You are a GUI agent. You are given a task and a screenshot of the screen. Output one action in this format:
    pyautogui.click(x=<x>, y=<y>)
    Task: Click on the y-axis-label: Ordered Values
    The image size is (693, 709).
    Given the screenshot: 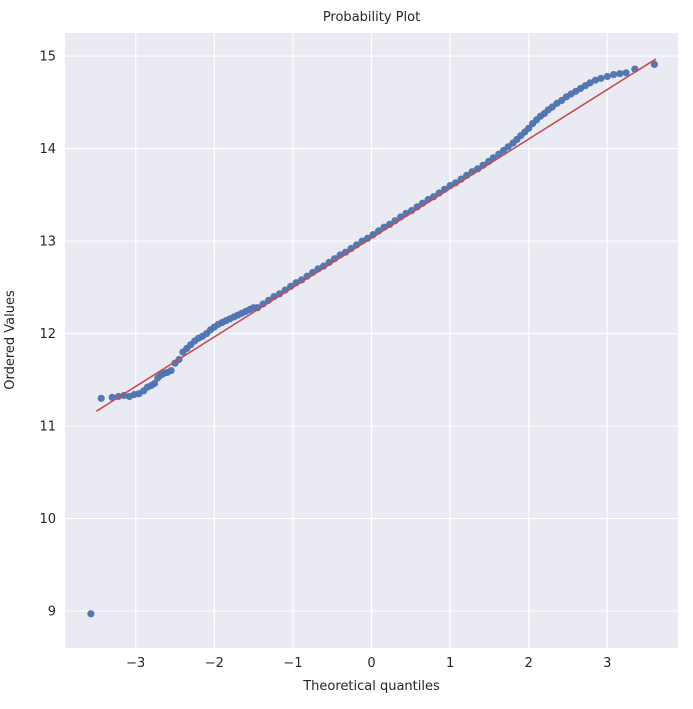 What is the action you would take?
    pyautogui.click(x=10, y=340)
    